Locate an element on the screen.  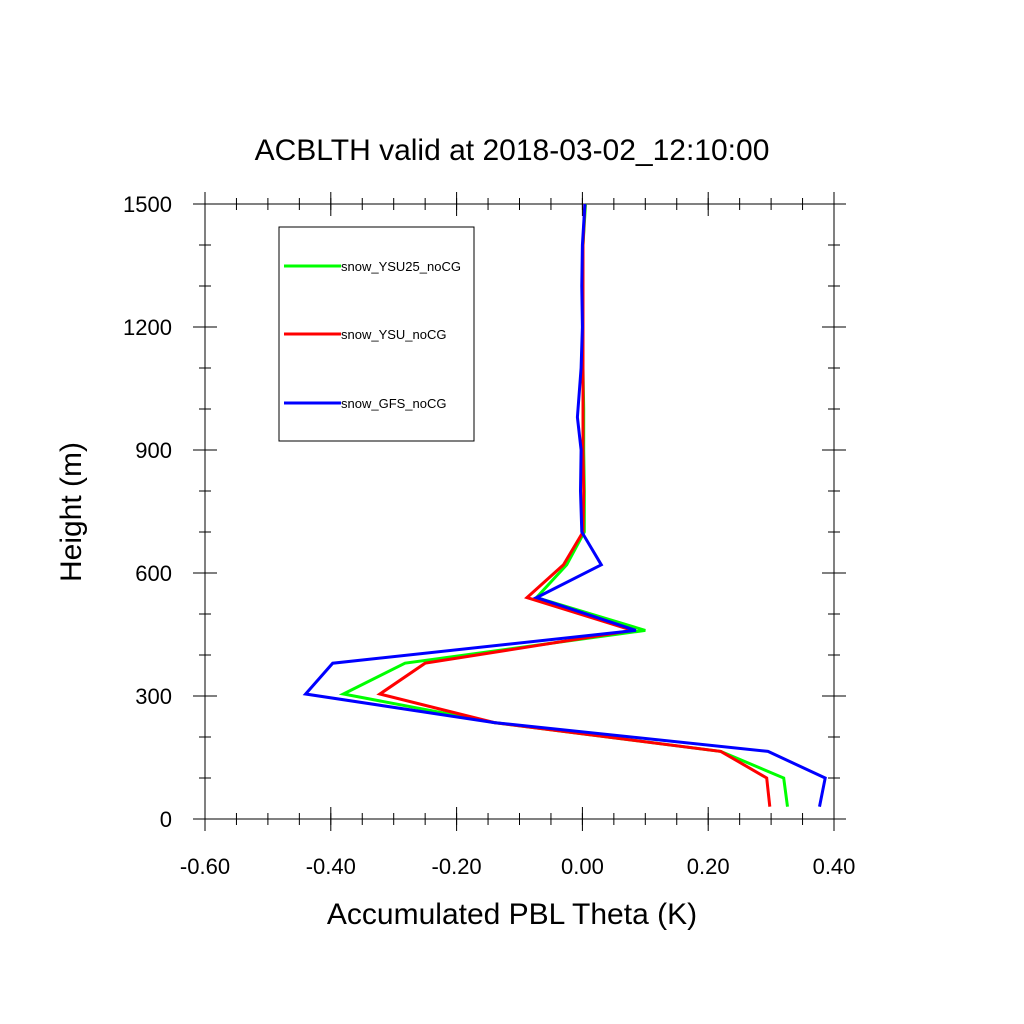
x-tick-label: -0.60 is located at coordinates (205, 866).